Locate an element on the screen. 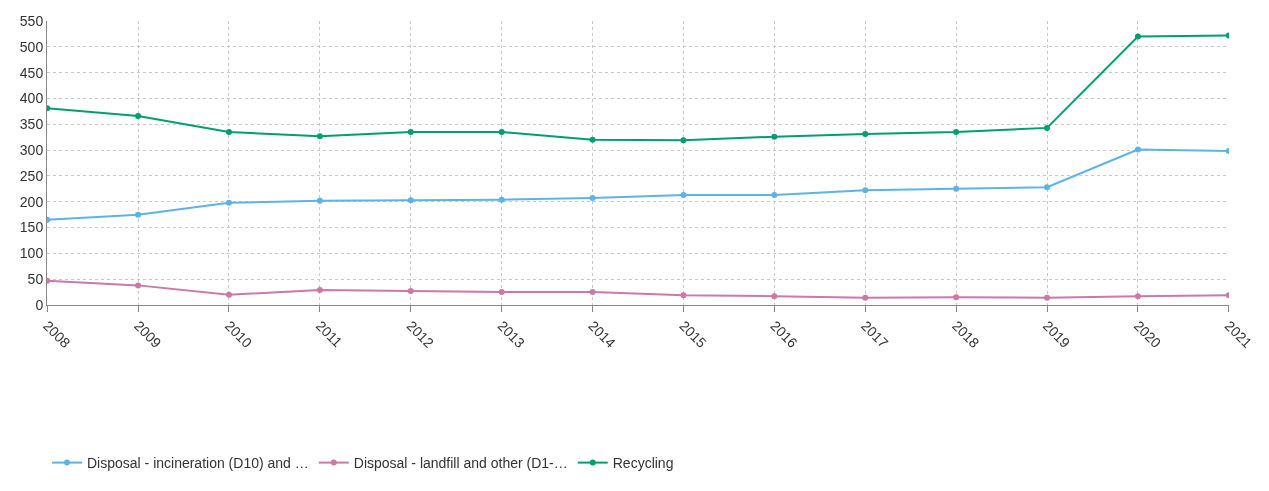 Image resolution: width=1269 pixels, height=491 pixels. y-tick-label: 250 is located at coordinates (31, 175).